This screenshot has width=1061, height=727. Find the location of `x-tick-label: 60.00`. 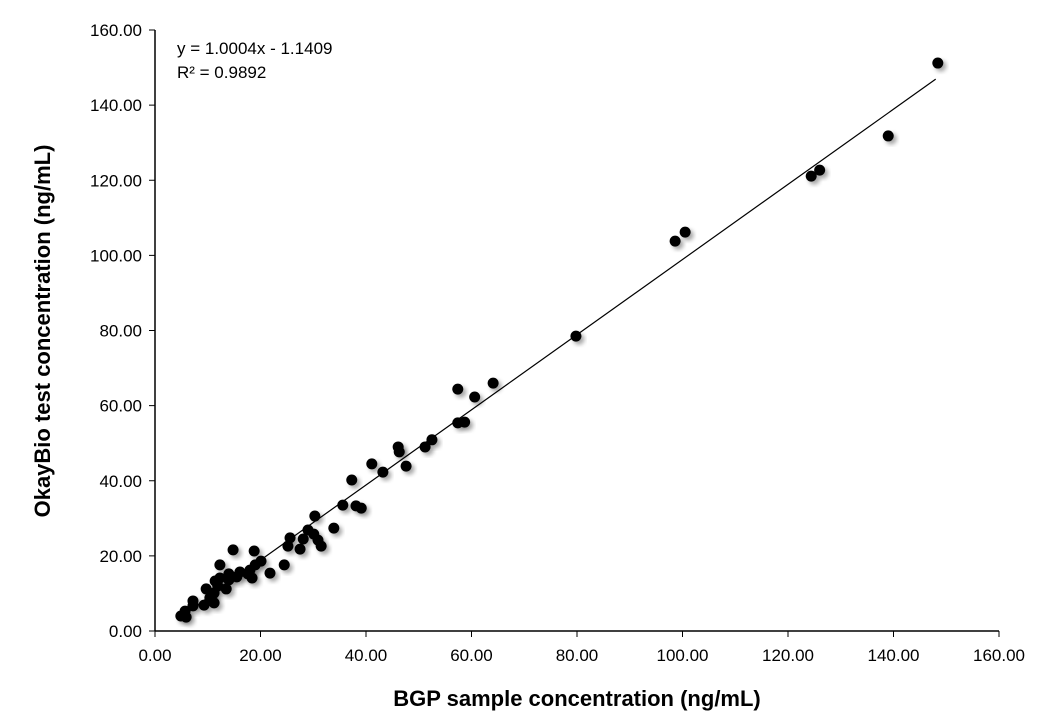

x-tick-label: 60.00 is located at coordinates (471, 655).